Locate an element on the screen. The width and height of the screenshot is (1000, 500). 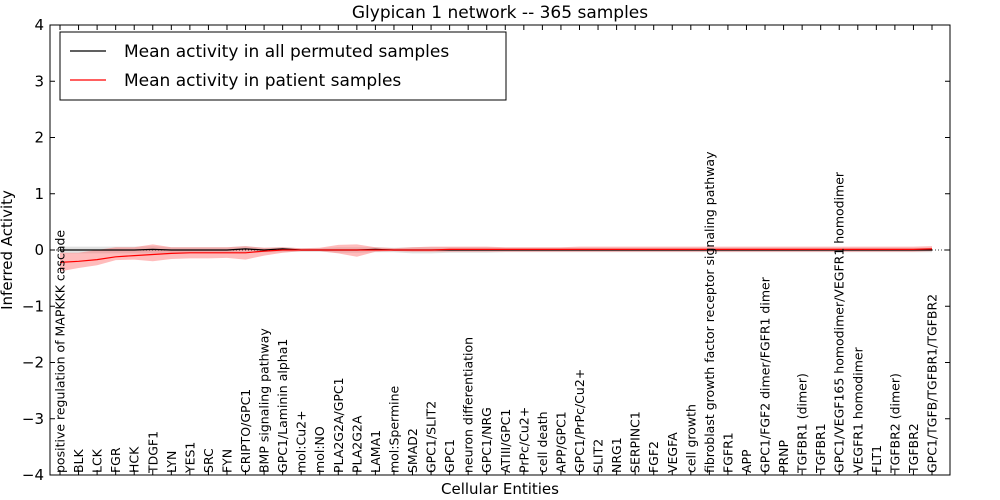
y-tick-label: −1 is located at coordinates (33, 306).